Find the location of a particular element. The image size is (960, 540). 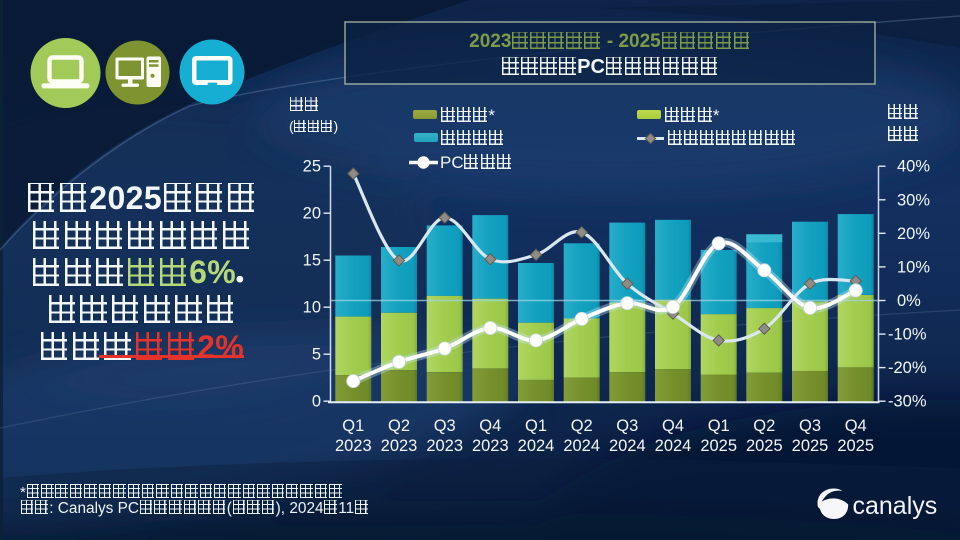

svg-text: 10 is located at coordinates (312, 308).